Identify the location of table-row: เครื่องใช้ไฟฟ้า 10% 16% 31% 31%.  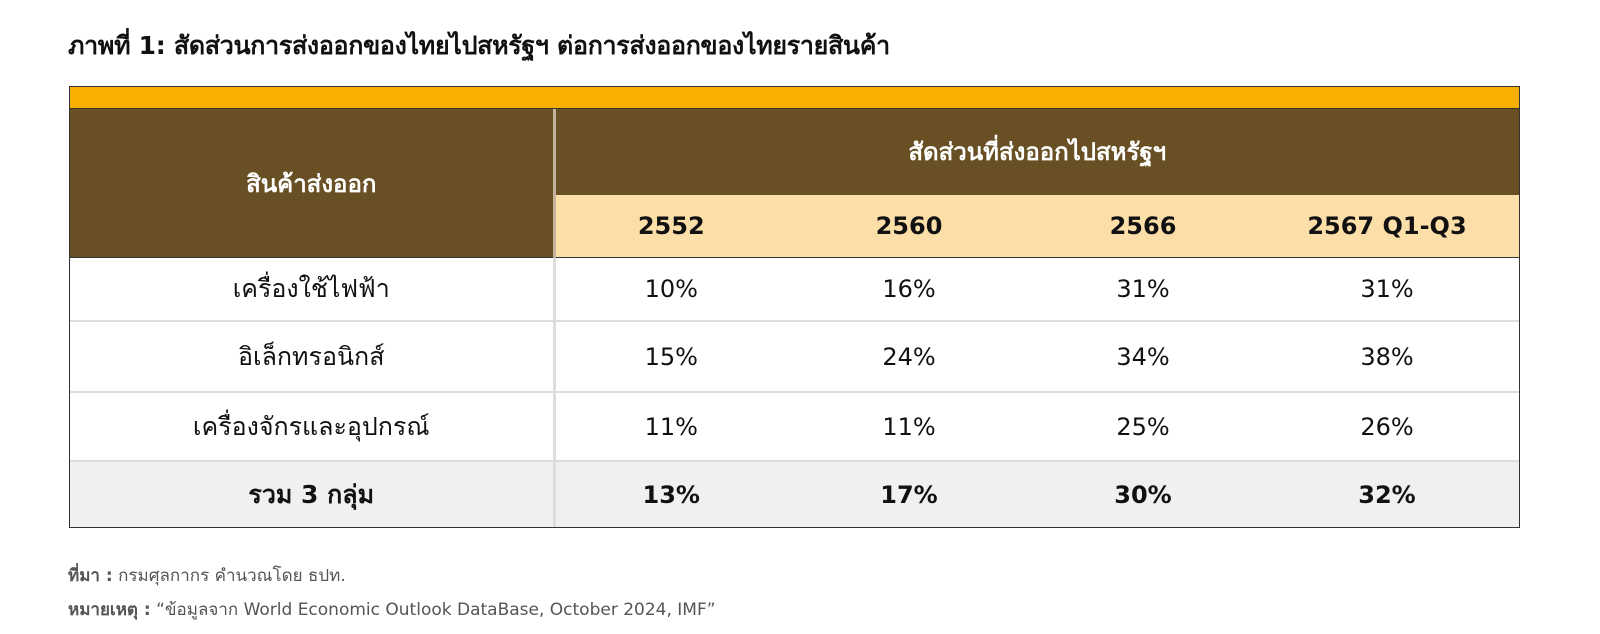
(794, 289).